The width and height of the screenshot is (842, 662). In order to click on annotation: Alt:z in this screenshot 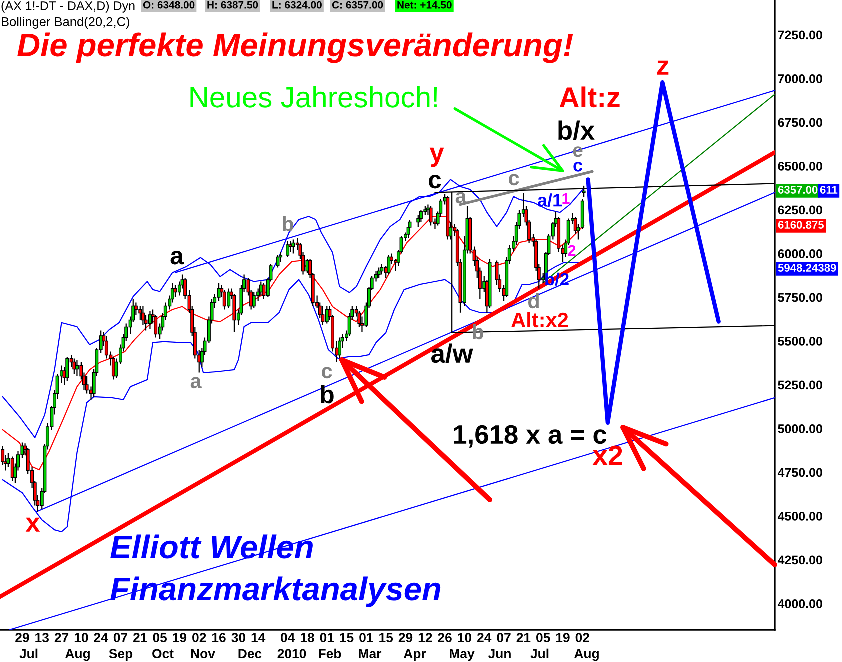, I will do `click(590, 97)`.